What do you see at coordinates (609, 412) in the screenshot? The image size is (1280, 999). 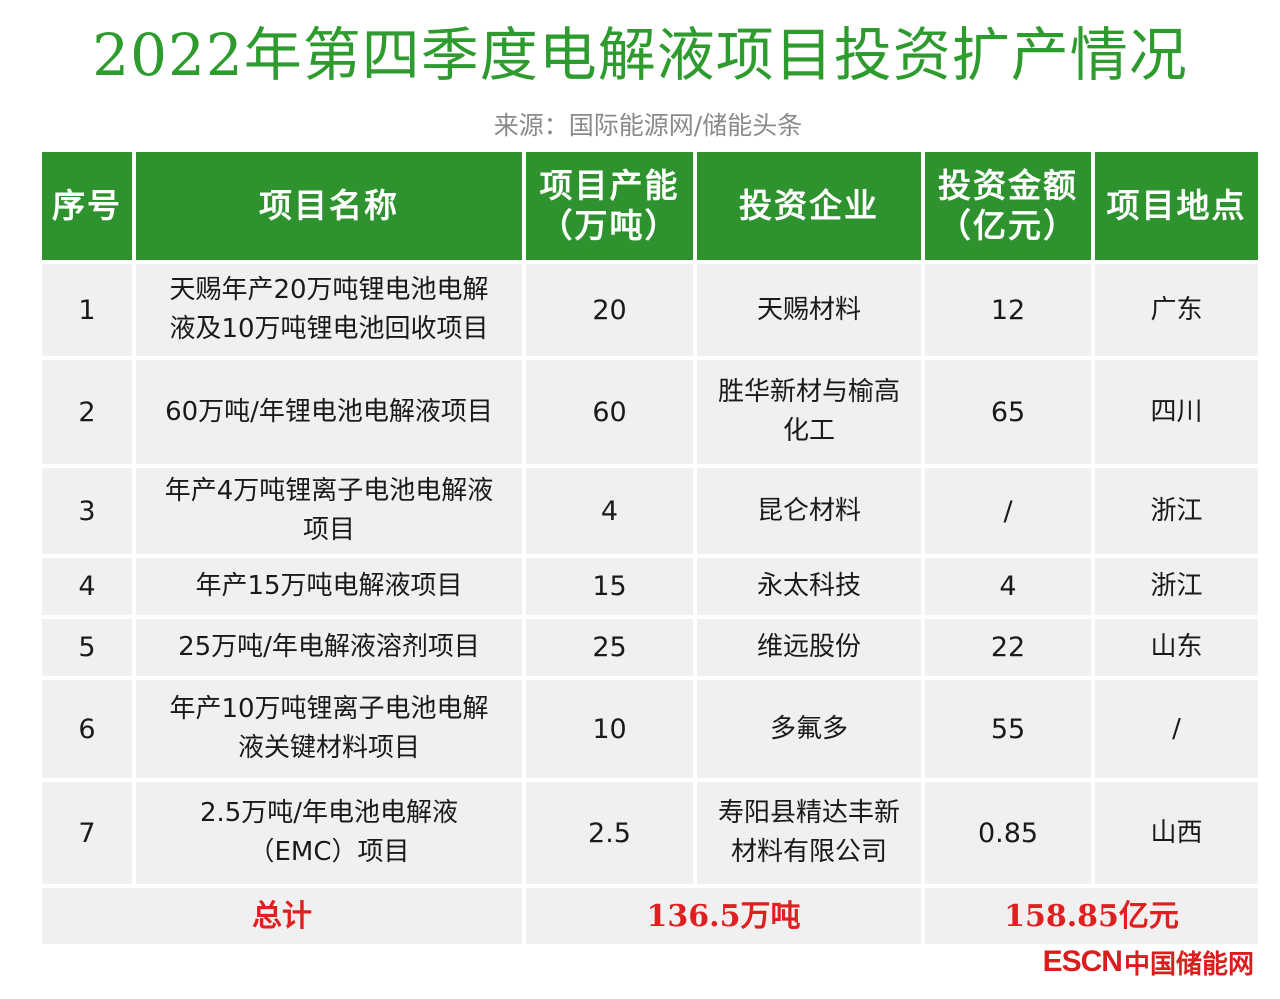 I see `cell-capacity: 60` at bounding box center [609, 412].